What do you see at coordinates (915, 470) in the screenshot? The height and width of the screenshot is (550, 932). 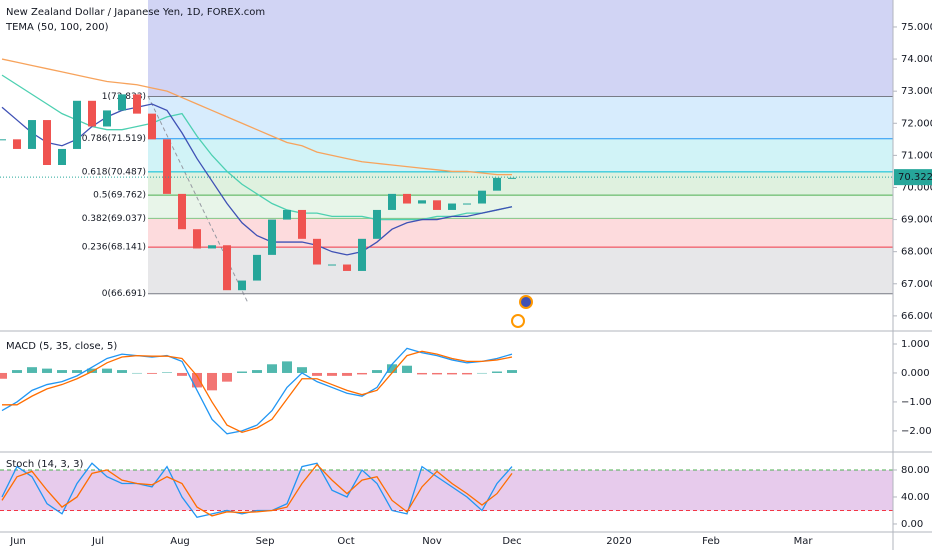 I see `y-tick-label: 80.00` at bounding box center [915, 470].